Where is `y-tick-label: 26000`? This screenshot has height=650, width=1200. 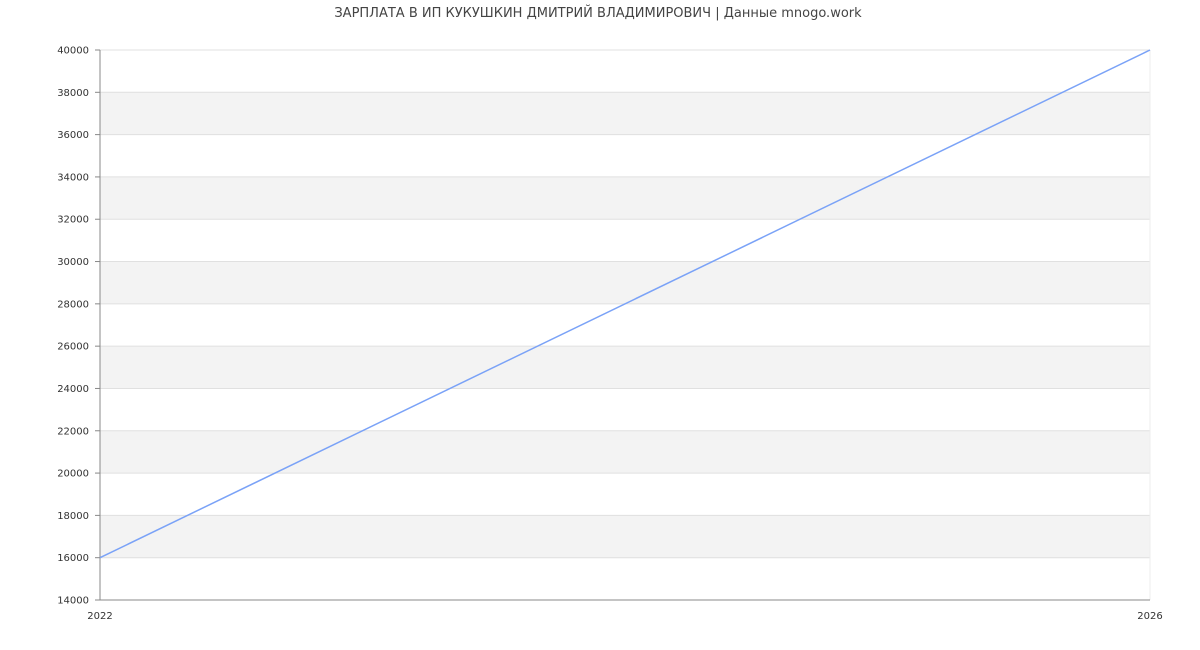
y-tick-label: 26000 is located at coordinates (73, 347).